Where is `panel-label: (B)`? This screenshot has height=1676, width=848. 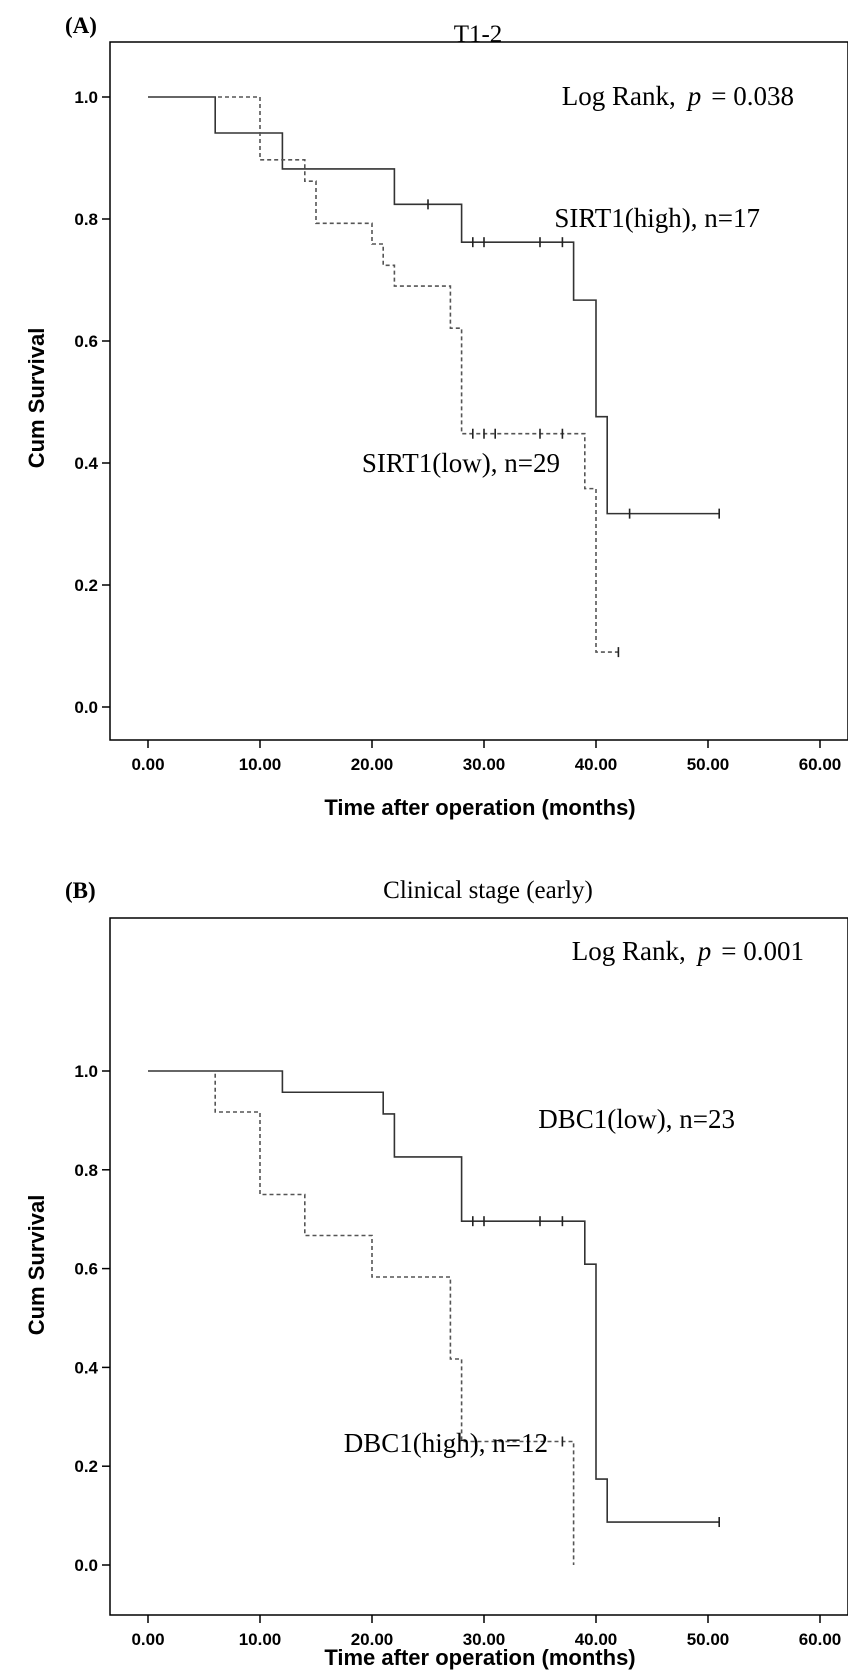
panel-label: (B) is located at coordinates (80, 890).